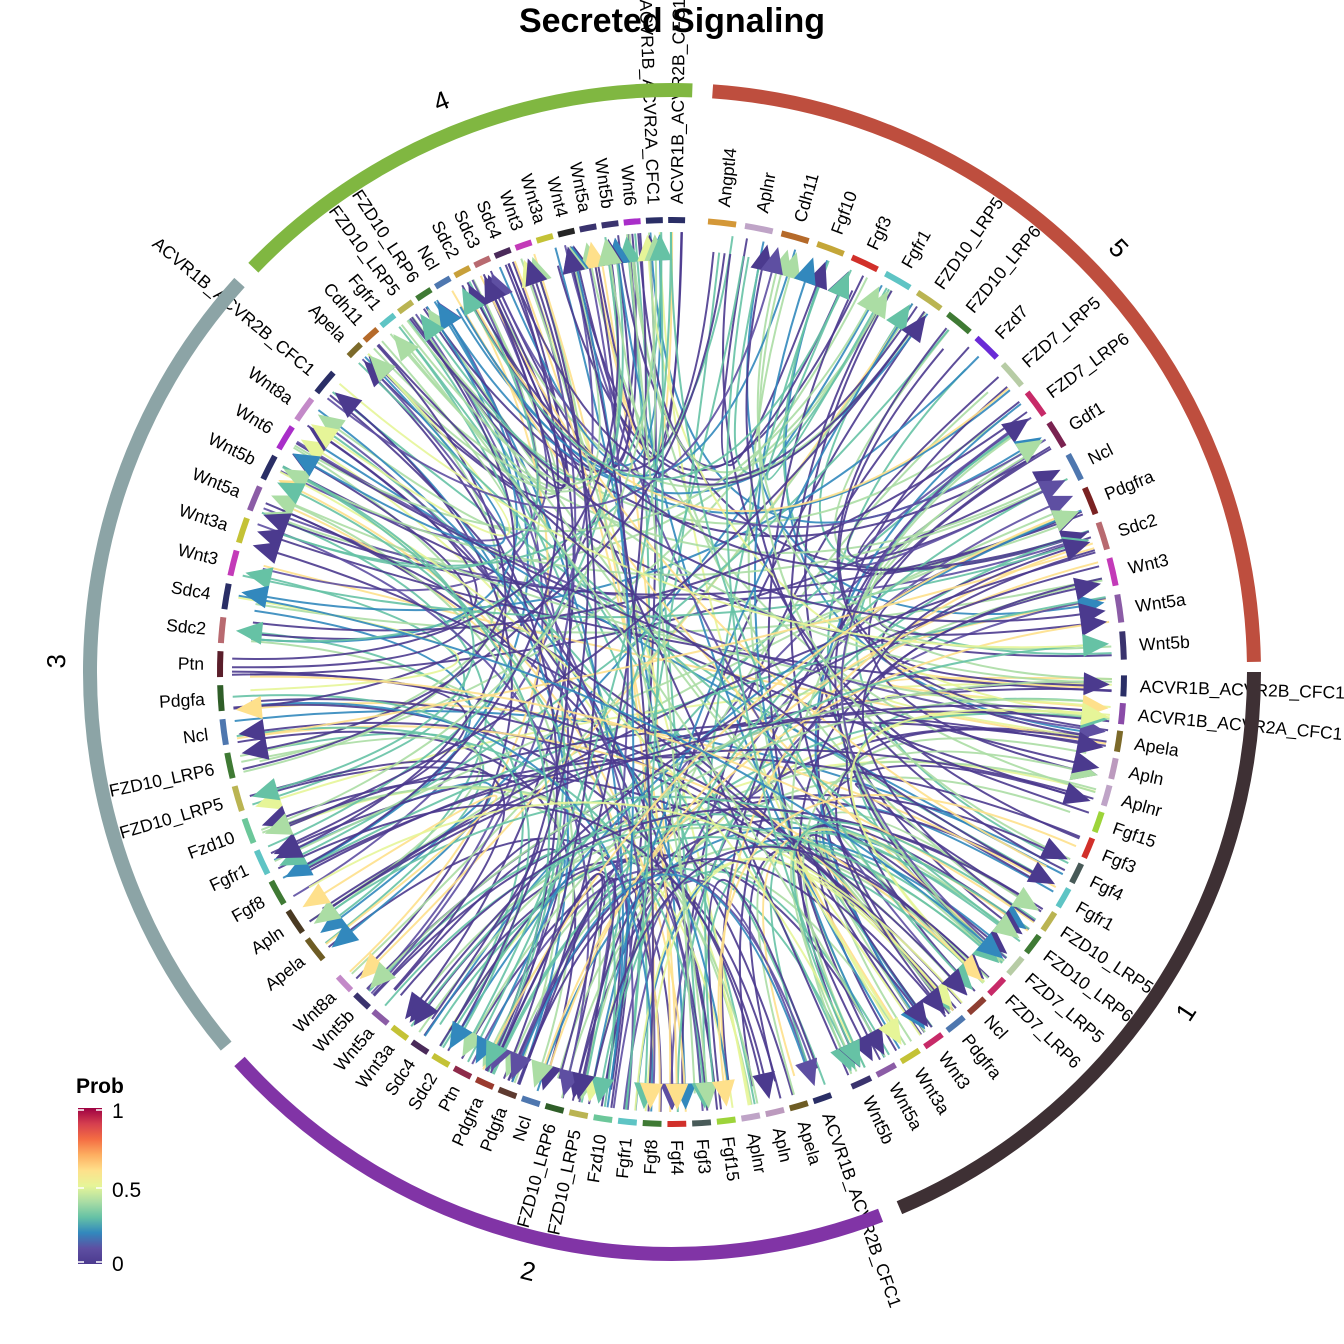 The width and height of the screenshot is (1344, 1344). What do you see at coordinates (702, 1123) in the screenshot?
I see `sector-fgf3` at bounding box center [702, 1123].